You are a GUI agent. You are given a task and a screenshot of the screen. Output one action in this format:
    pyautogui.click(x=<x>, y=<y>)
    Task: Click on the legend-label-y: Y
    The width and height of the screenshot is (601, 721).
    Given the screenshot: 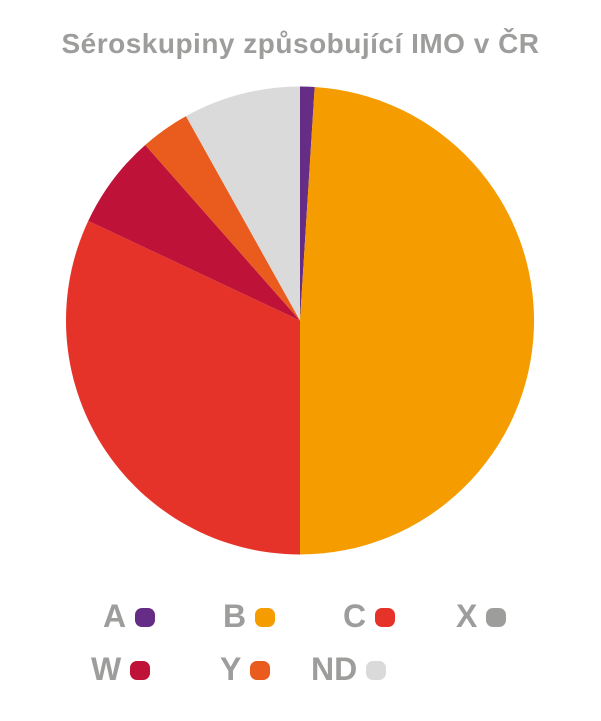 What is the action you would take?
    pyautogui.click(x=231, y=669)
    